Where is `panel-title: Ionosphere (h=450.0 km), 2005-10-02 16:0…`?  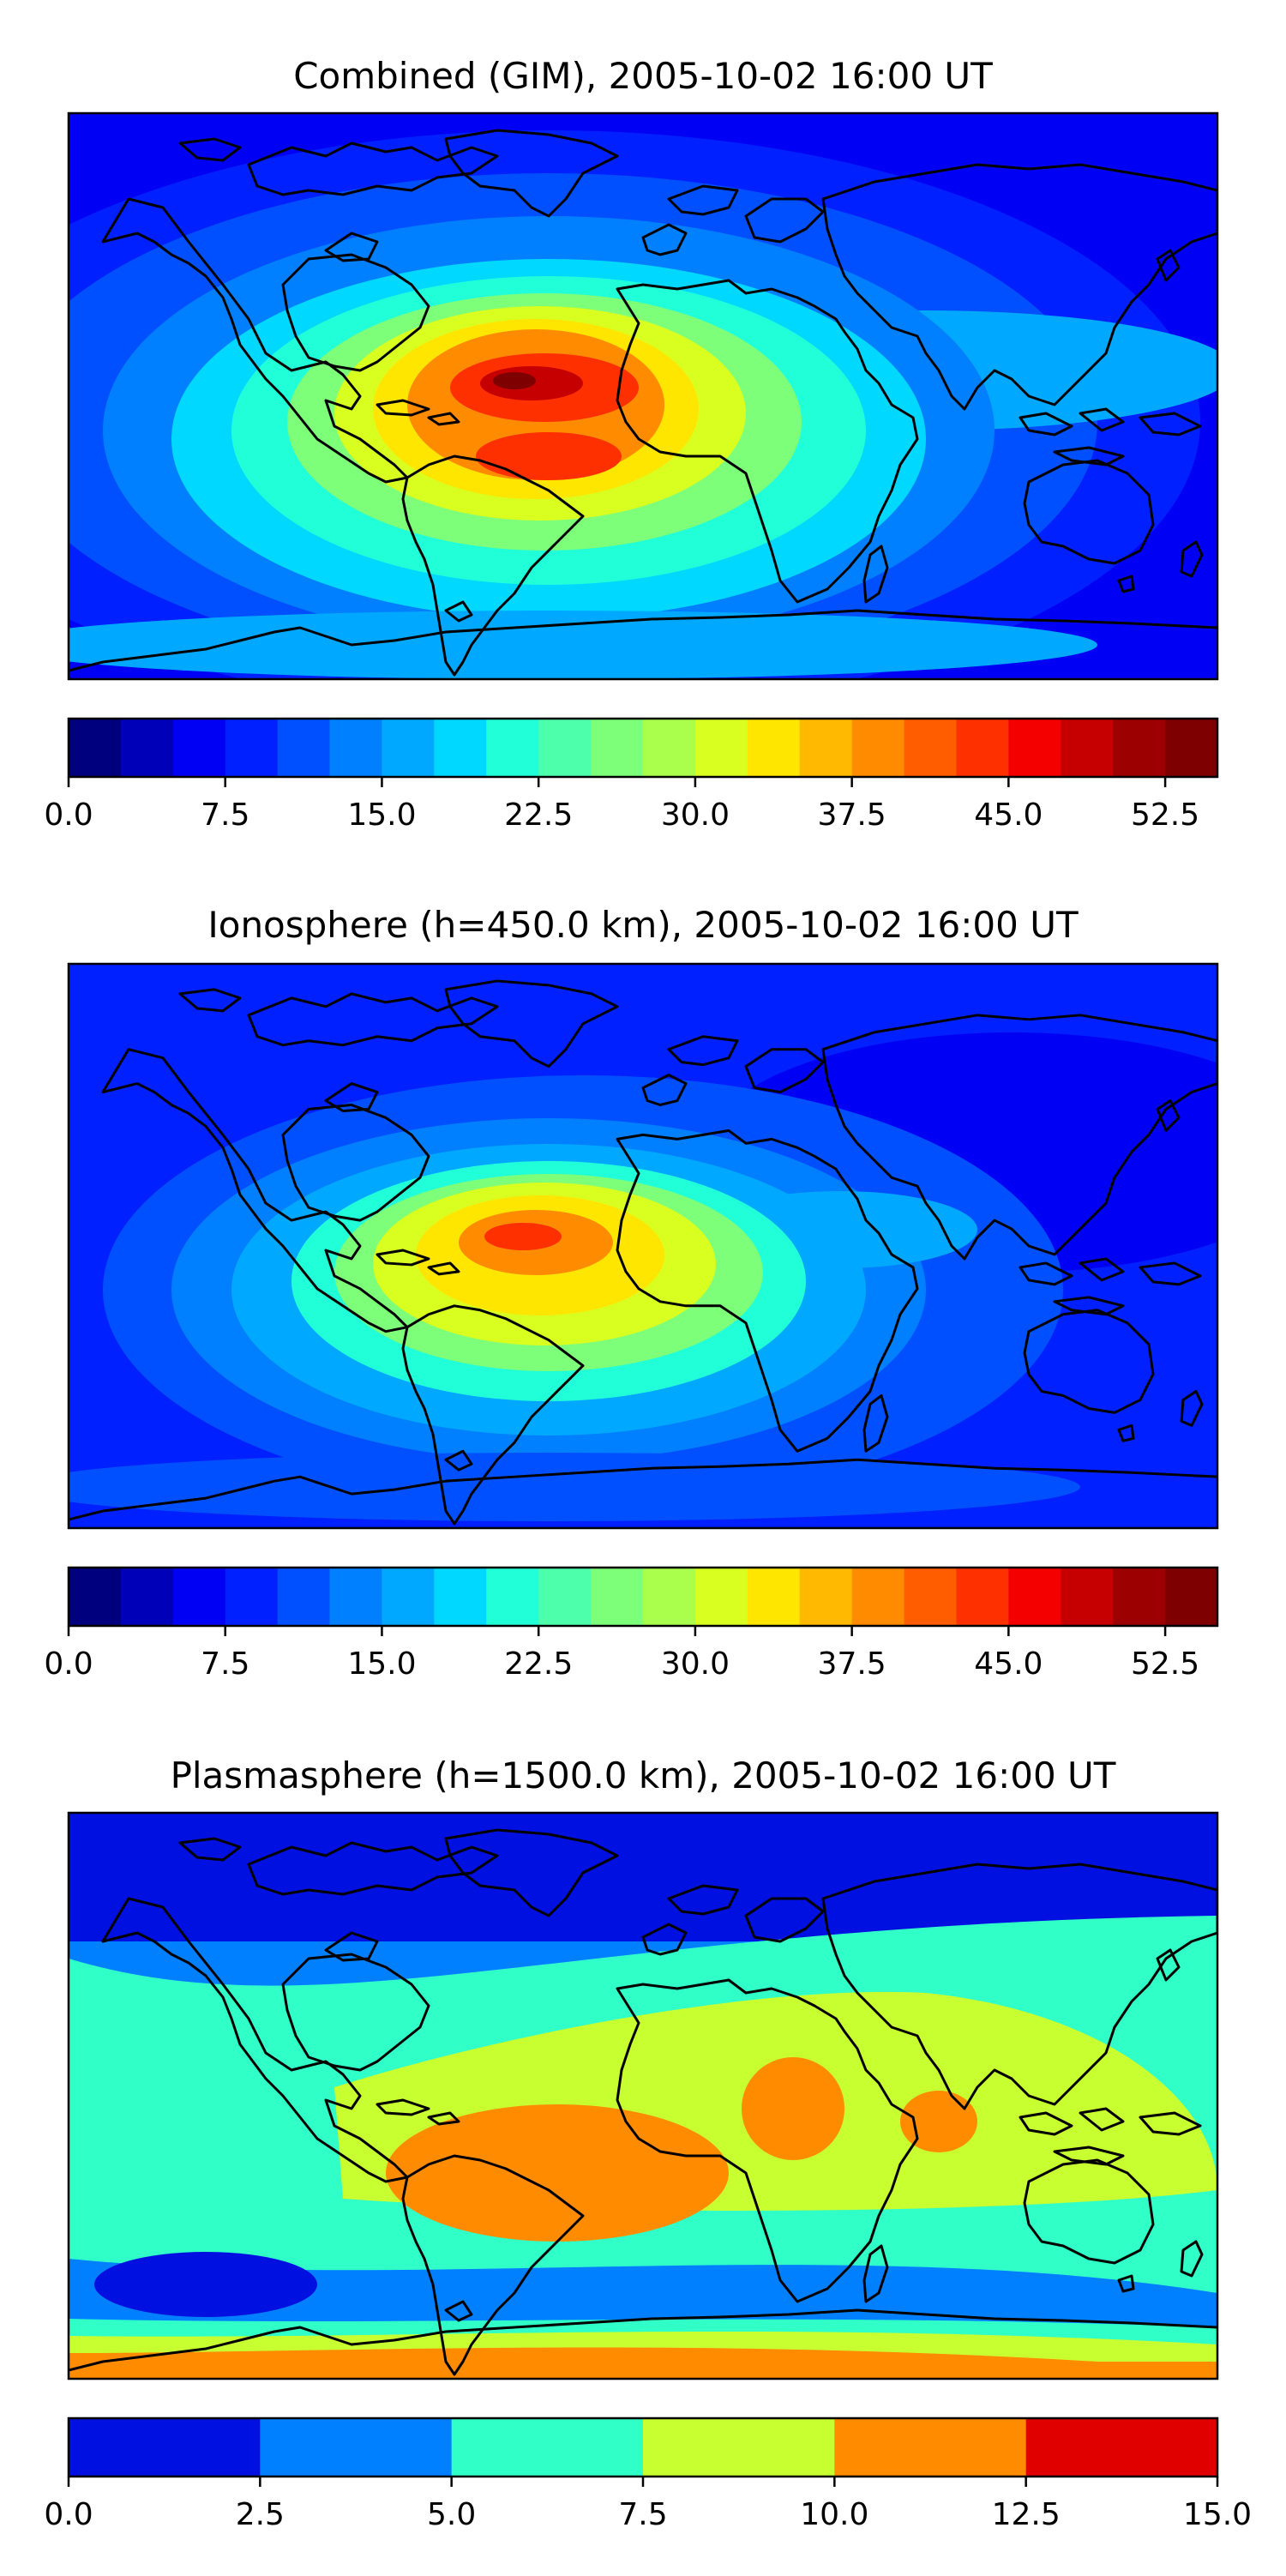
panel-title: Ionosphere (h=450.0 km), 2005-10-02 16:0… is located at coordinates (643, 925).